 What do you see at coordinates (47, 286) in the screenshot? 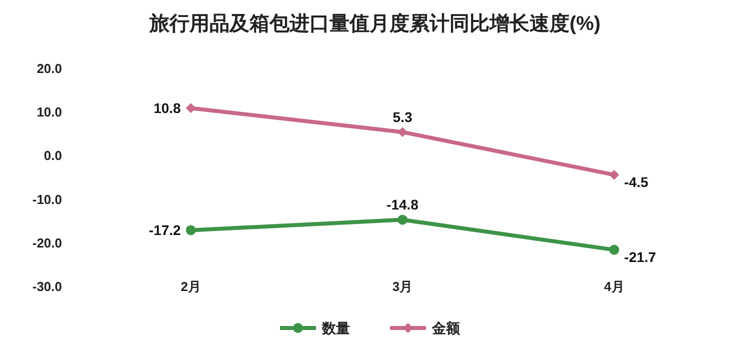
I see `y-tick-label: -30.0` at bounding box center [47, 286].